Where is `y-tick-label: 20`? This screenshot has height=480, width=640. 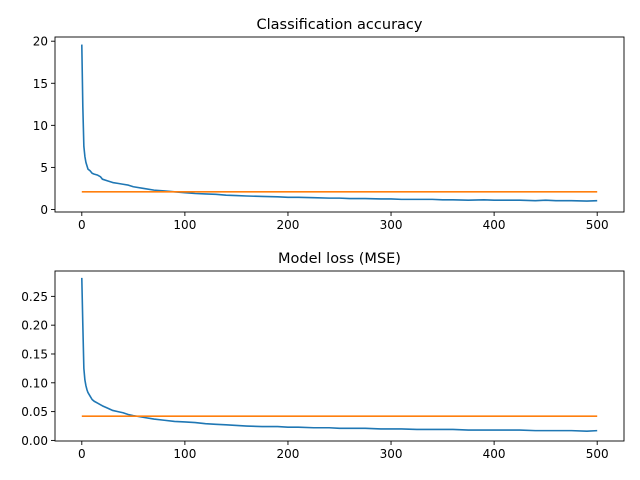 y-tick-label: 20 is located at coordinates (40, 42).